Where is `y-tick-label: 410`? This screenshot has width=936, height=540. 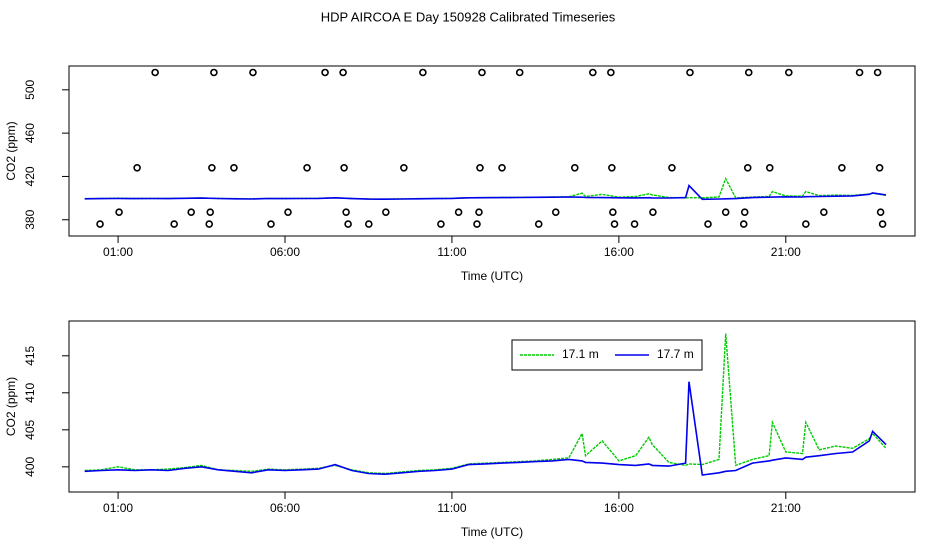 y-tick-label: 410 is located at coordinates (30, 392).